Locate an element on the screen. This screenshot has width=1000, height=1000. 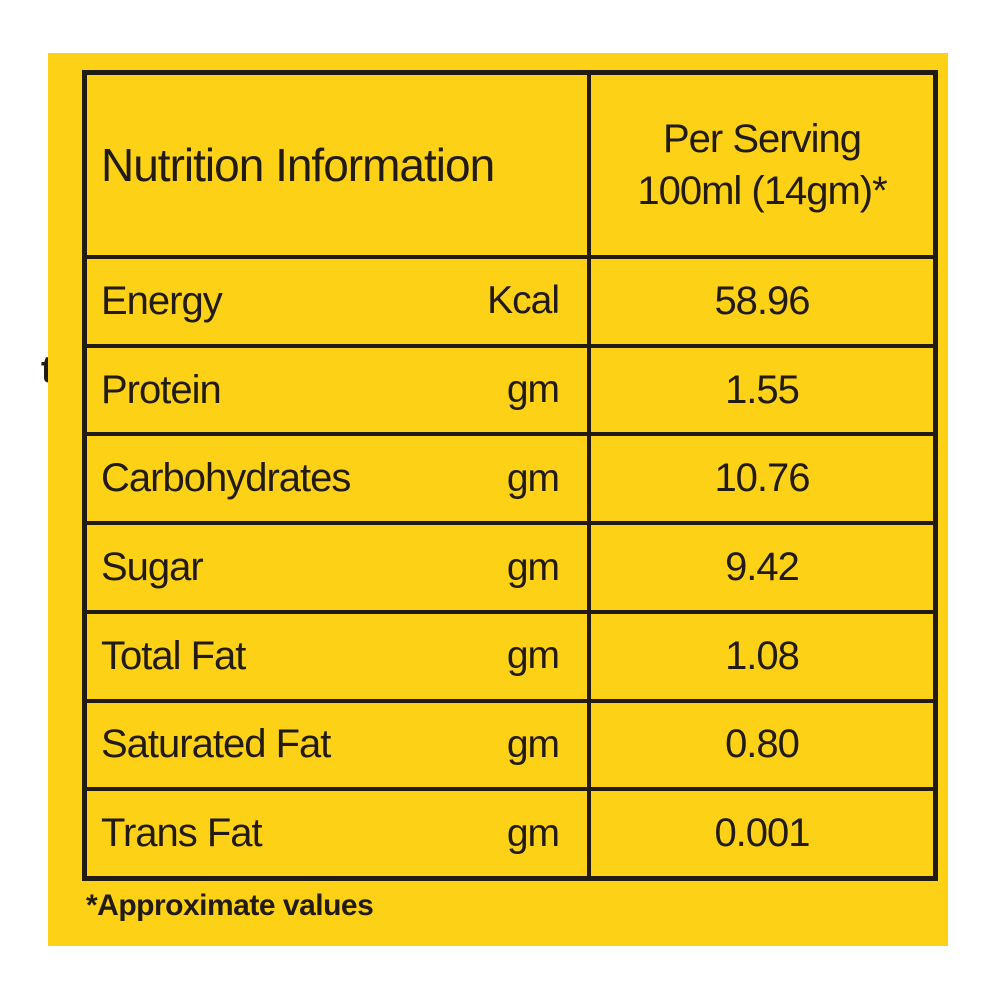
row-value-cell: 0.001 is located at coordinates (762, 833).